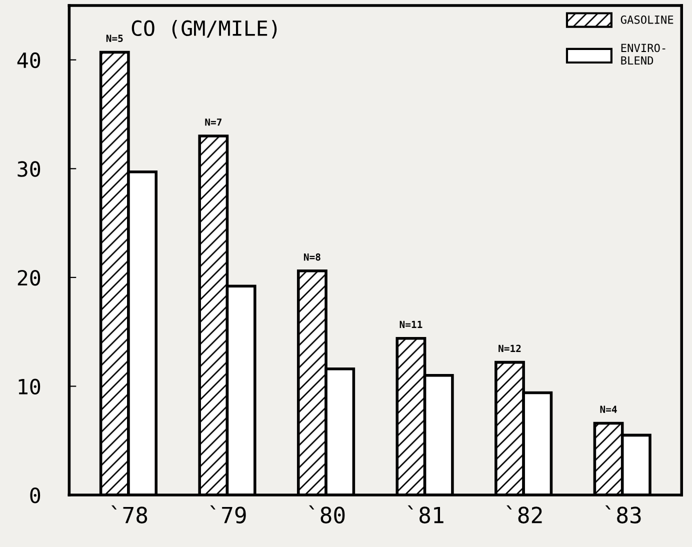 This screenshot has height=547, width=692. What do you see at coordinates (228, 514) in the screenshot?
I see `x-tick-label: `79` at bounding box center [228, 514].